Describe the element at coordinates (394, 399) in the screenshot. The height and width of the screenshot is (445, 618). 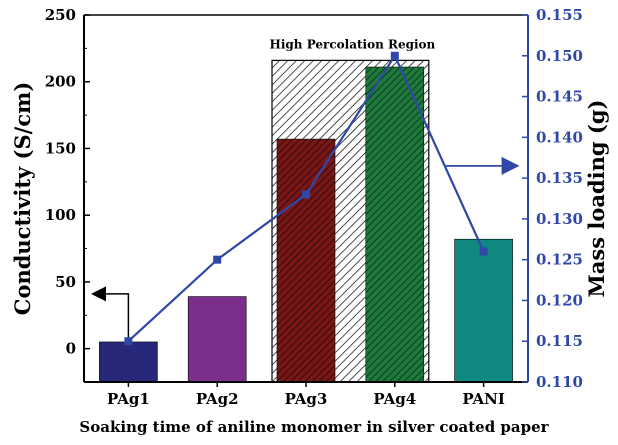
I see `x-tick-label: PAg4` at that location.